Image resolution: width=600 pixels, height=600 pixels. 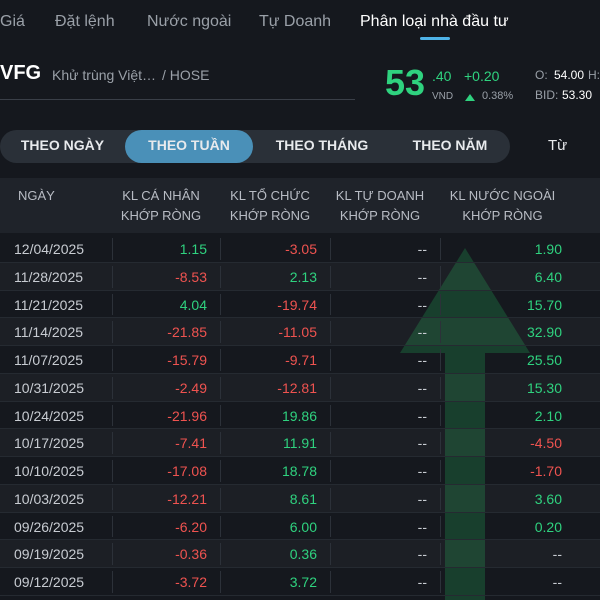 I want to click on date-cell: 10/03/2025, so click(x=49, y=498).